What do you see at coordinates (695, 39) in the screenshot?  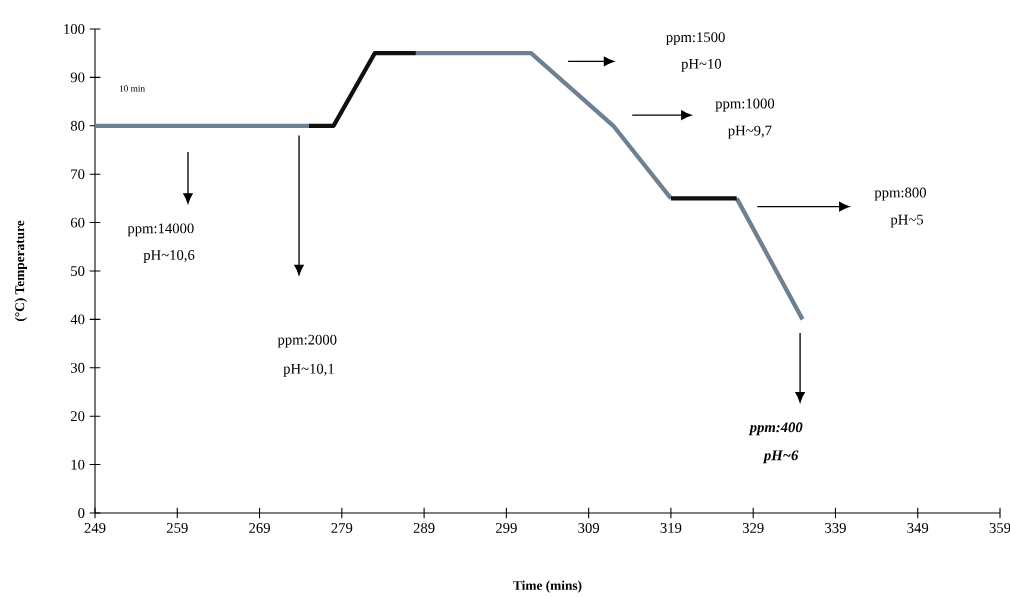 I see `annotation: ppm:1500` at bounding box center [695, 39].